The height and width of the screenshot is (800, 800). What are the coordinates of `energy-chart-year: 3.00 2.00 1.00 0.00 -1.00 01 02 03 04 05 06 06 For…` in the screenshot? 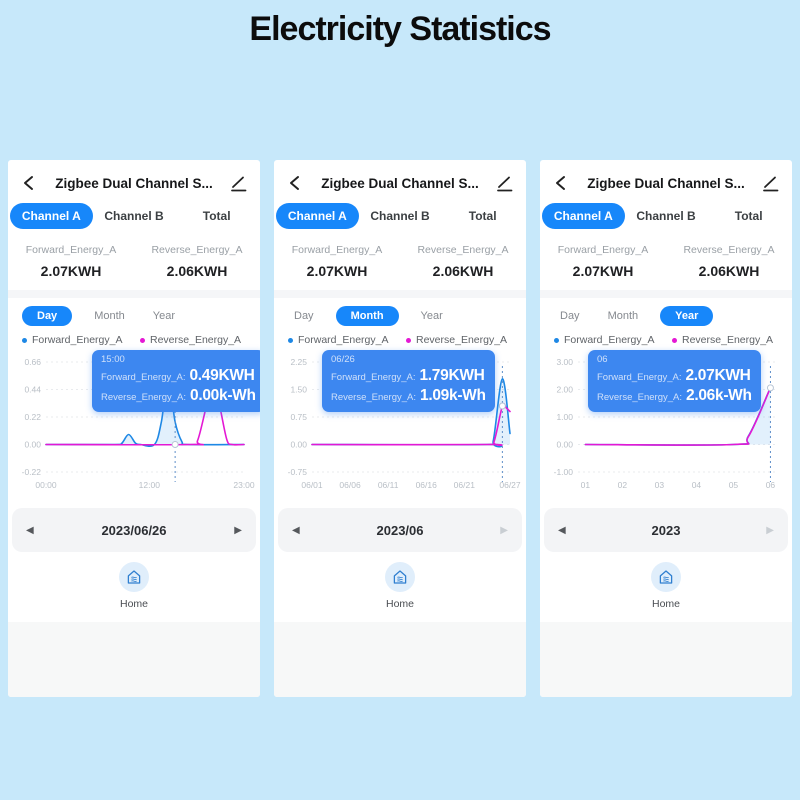 It's located at (666, 421).